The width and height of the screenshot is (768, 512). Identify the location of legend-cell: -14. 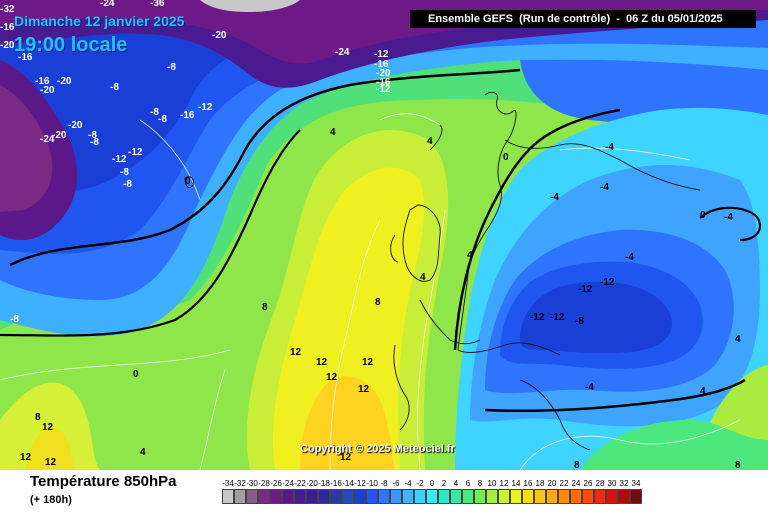
(348, 493).